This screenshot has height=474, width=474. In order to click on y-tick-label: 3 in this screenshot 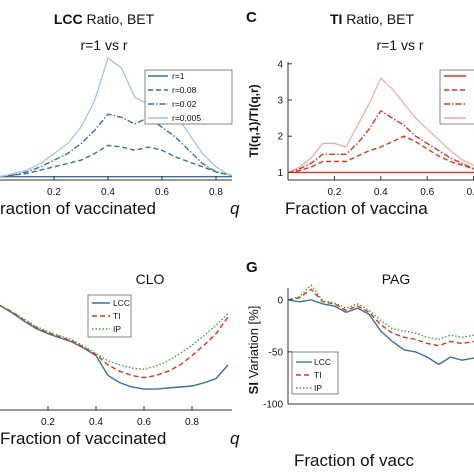, I will do `click(280, 101)`.